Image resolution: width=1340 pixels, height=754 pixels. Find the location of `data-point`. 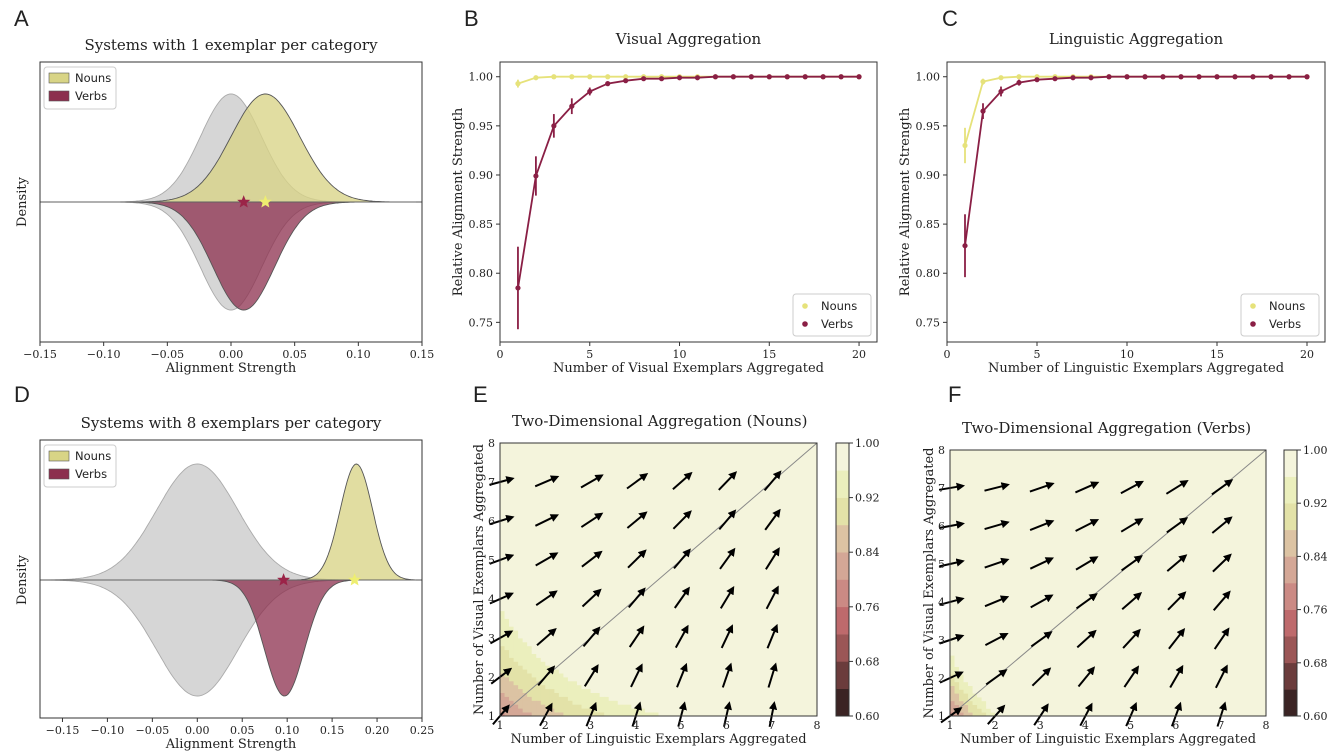

data-point is located at coordinates (1235, 77).